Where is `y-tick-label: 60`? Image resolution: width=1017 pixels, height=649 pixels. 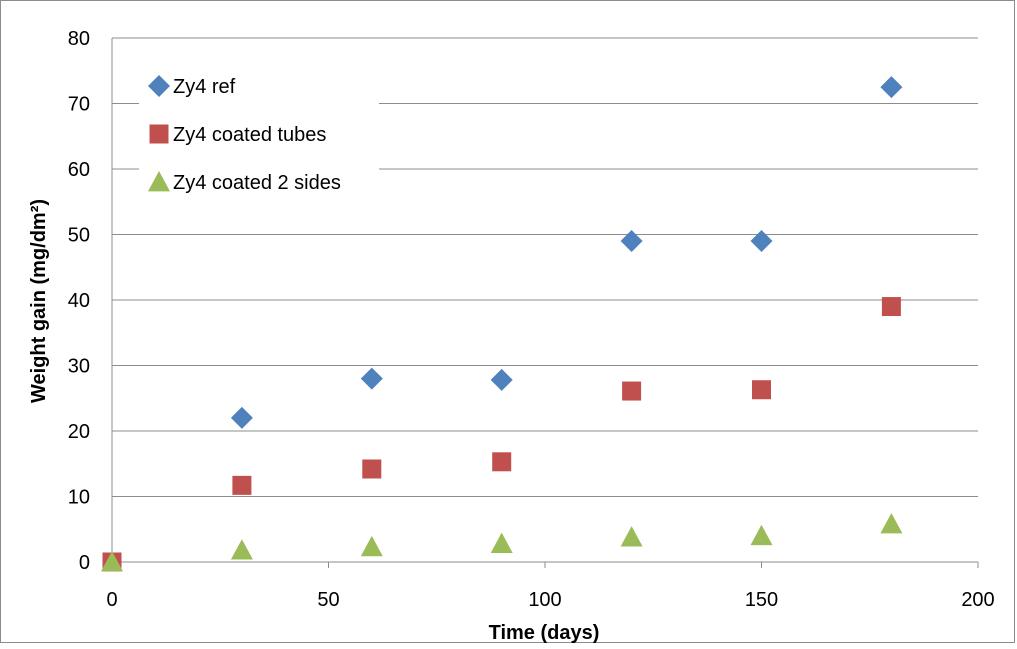
y-tick-label: 60 is located at coordinates (79, 170).